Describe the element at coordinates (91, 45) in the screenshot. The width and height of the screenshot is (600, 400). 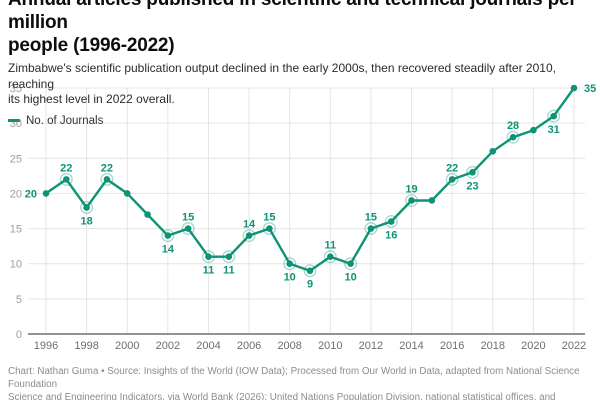
I see `chart-title-line-2: people (1996-2022)` at that location.